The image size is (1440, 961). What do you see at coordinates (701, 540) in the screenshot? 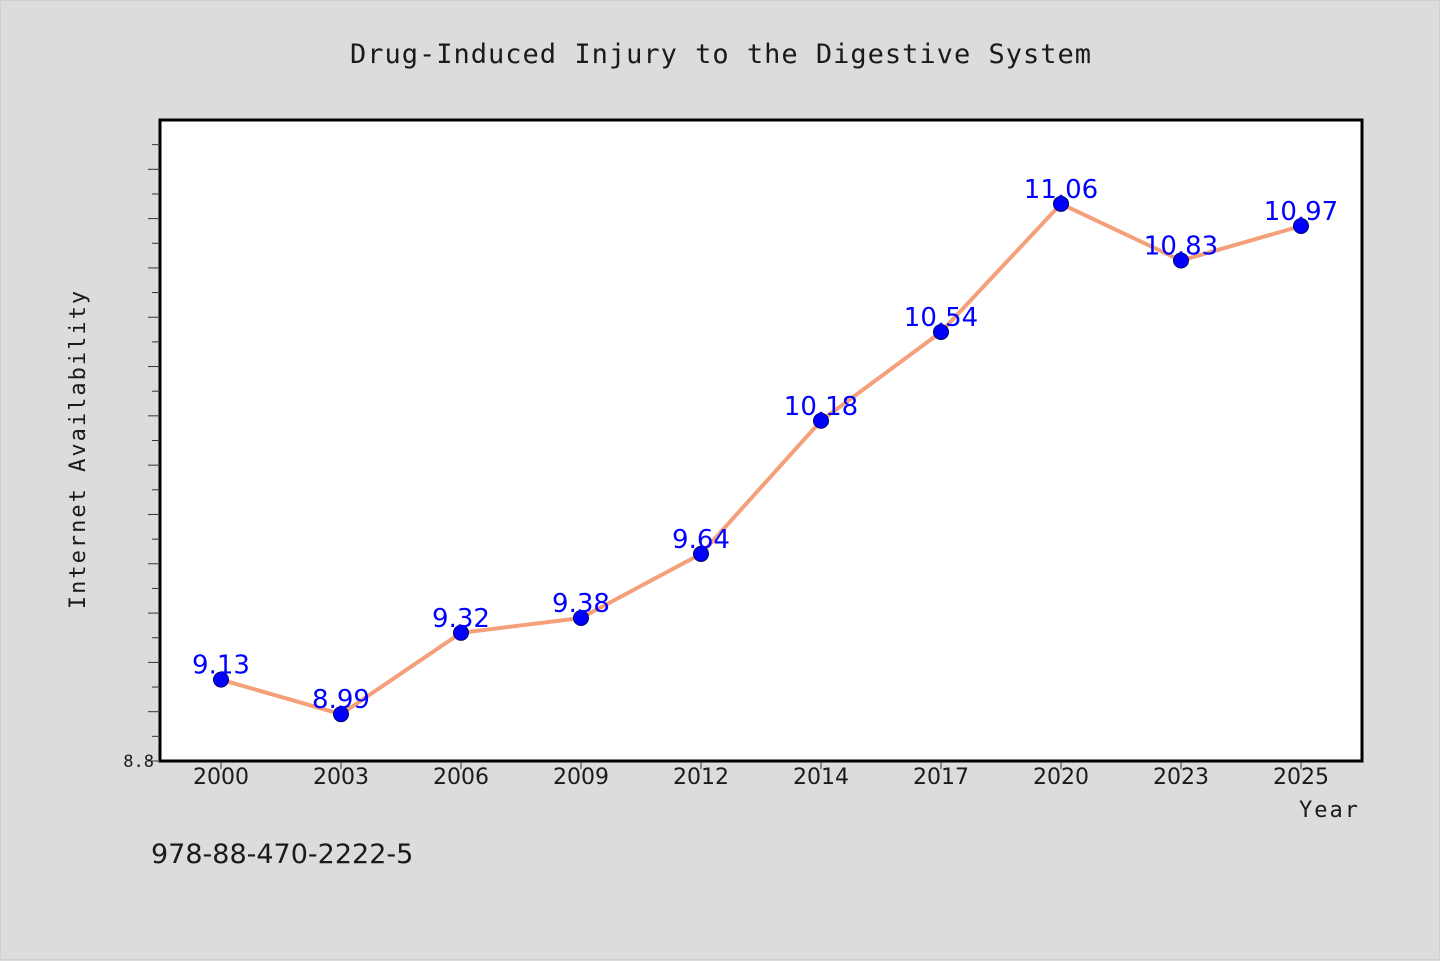
I see `data-value-label: 9.64` at bounding box center [701, 540].